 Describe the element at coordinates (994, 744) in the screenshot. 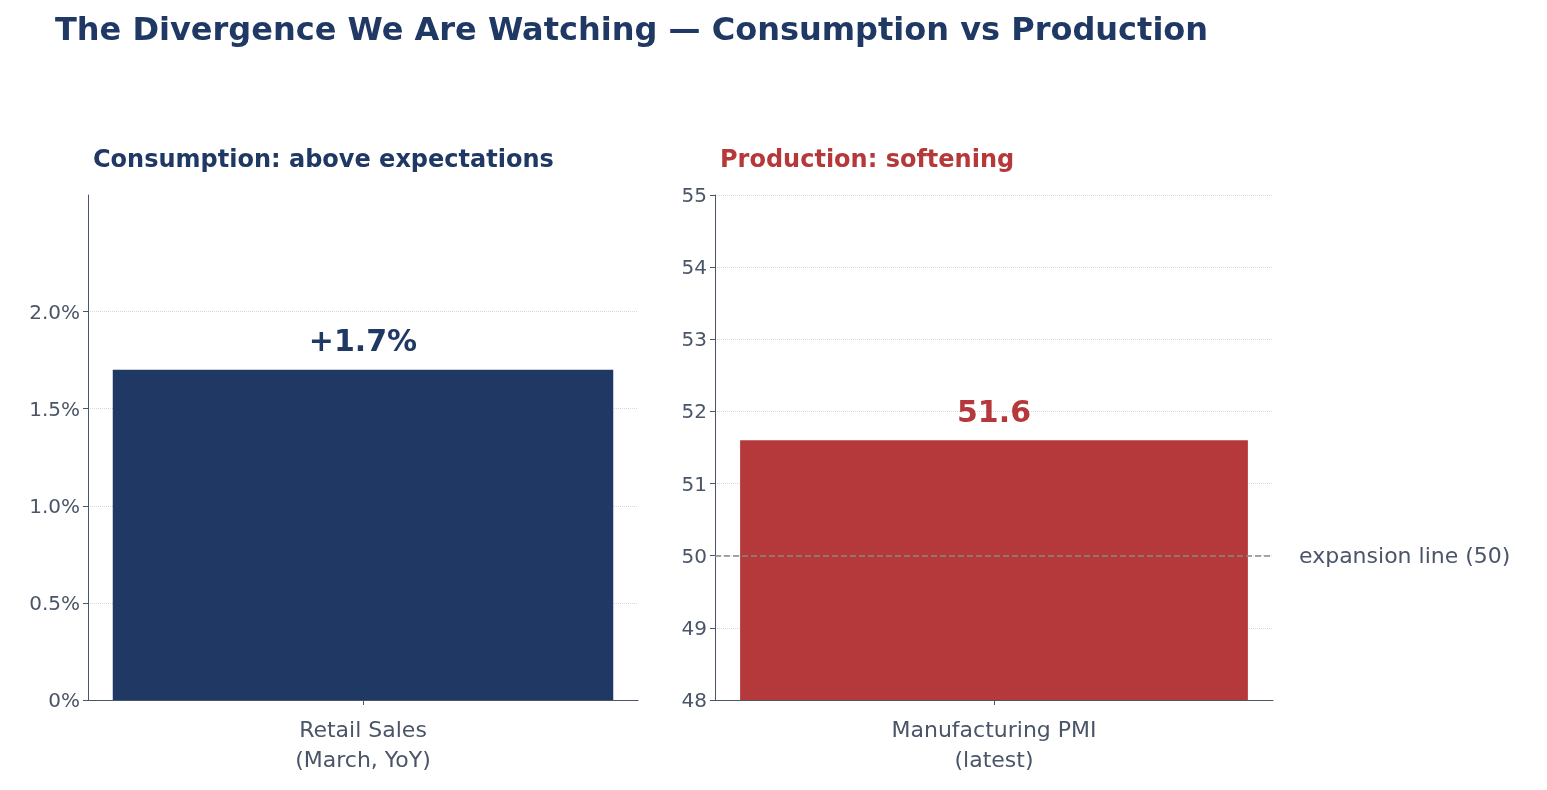

I see `x-tick-label: Manufacturing PMI (latest)` at that location.